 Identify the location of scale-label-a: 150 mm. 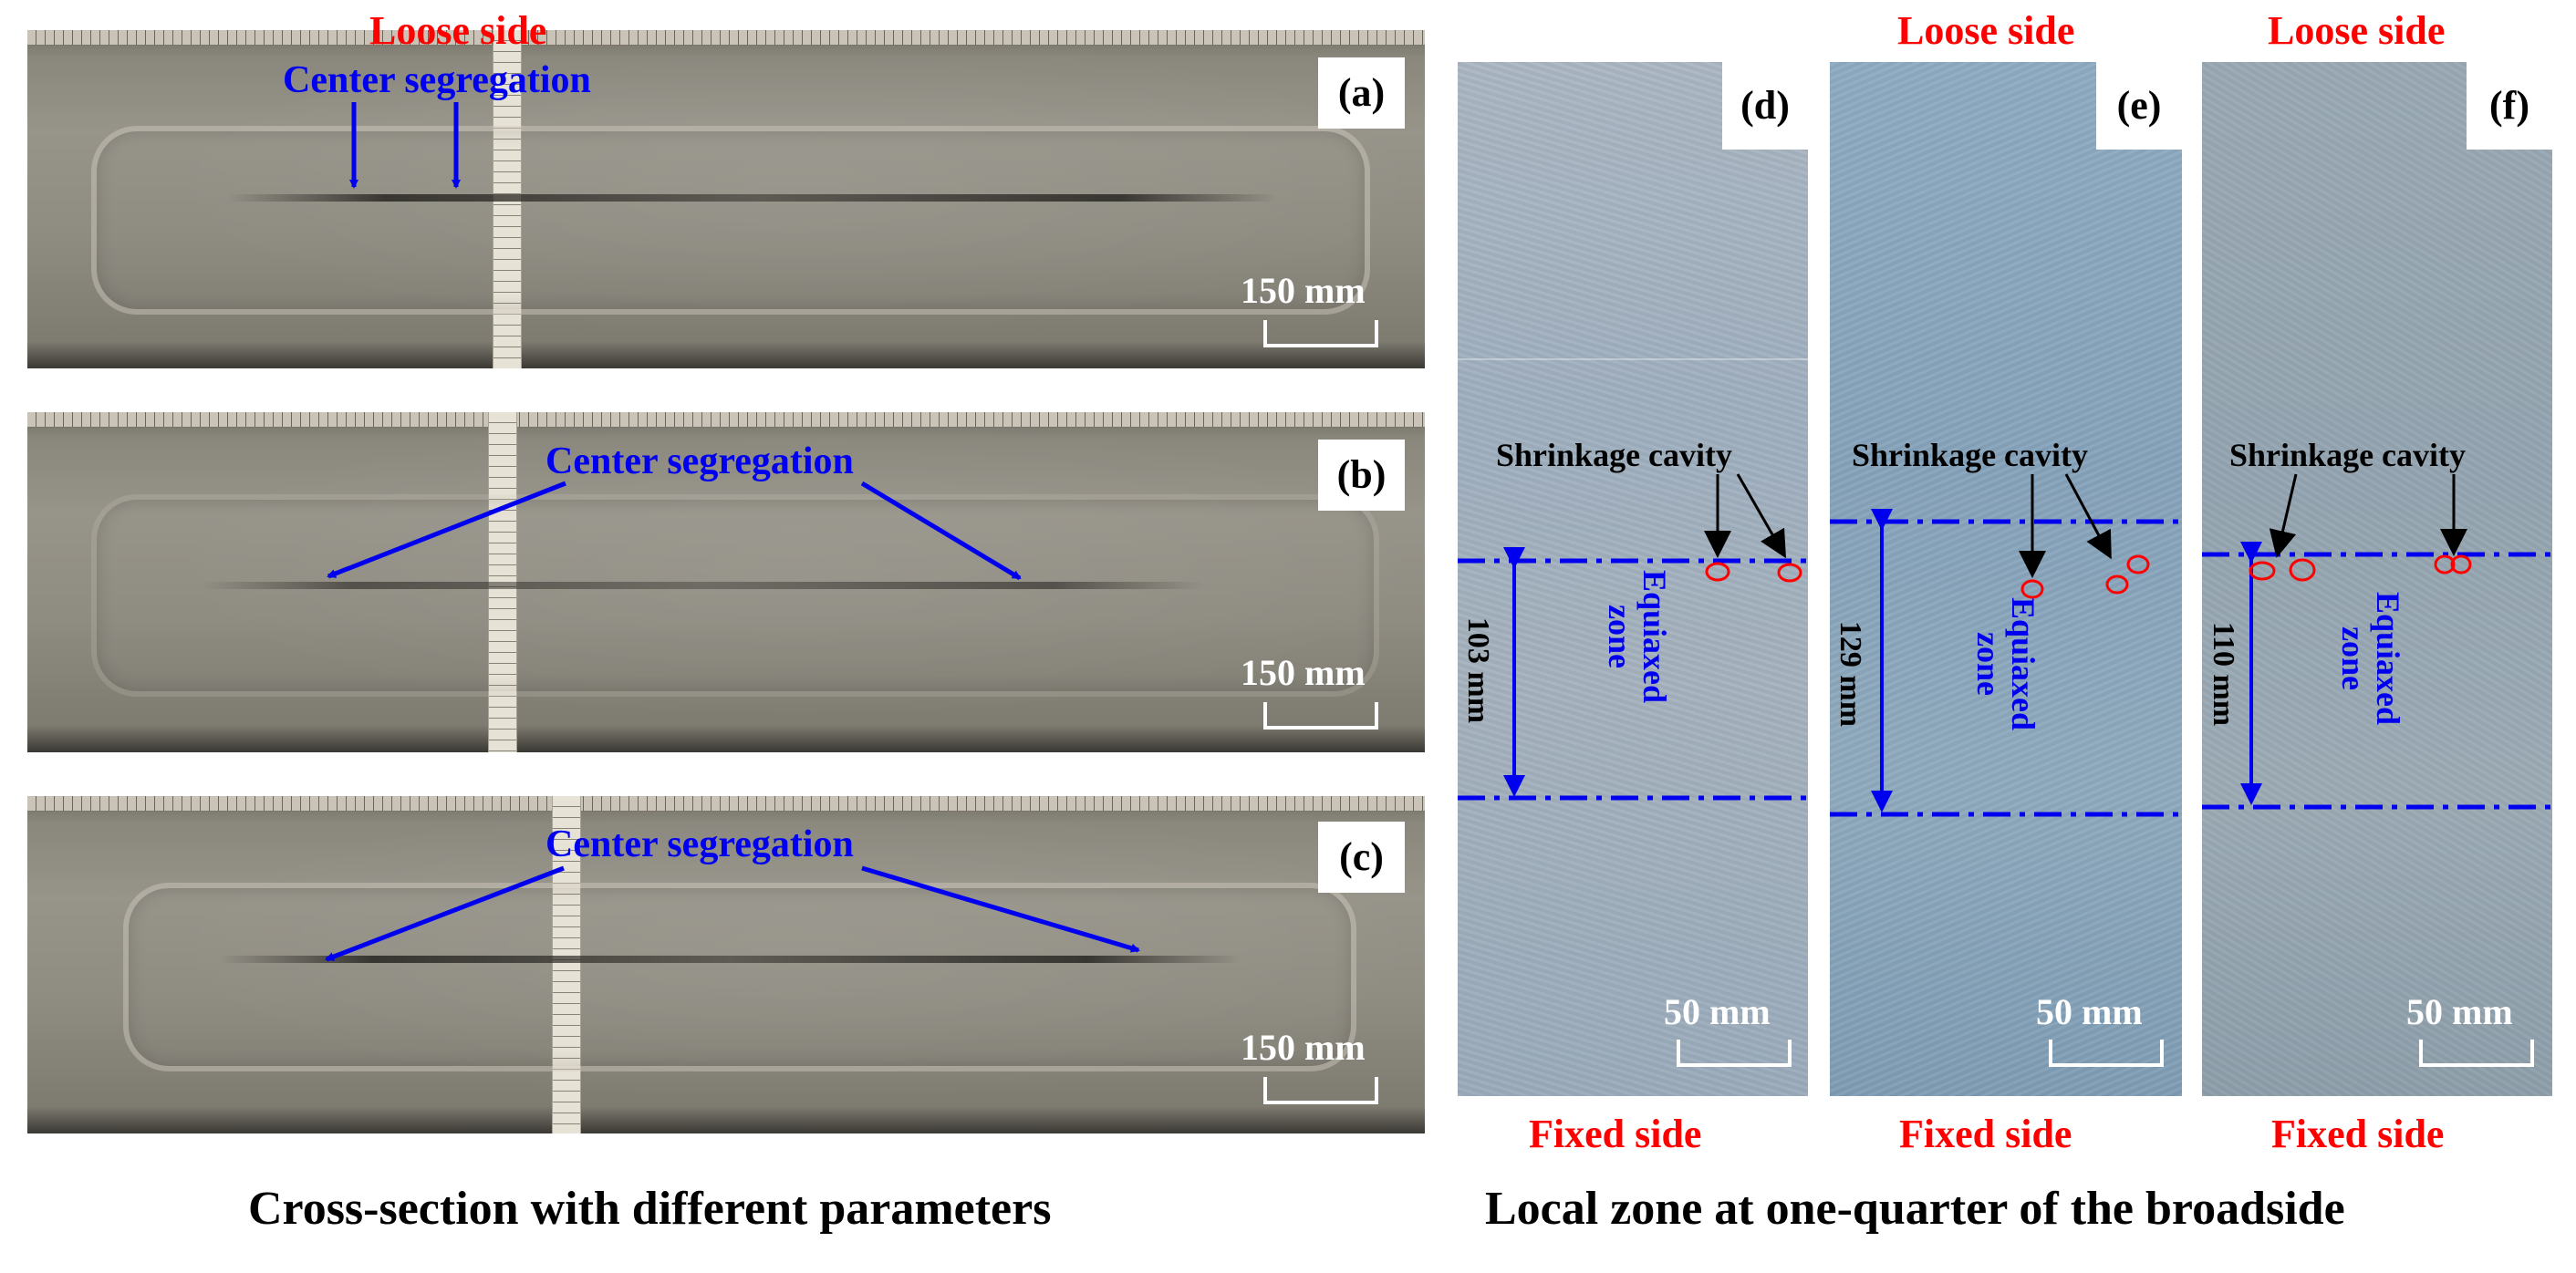
(1303, 291).